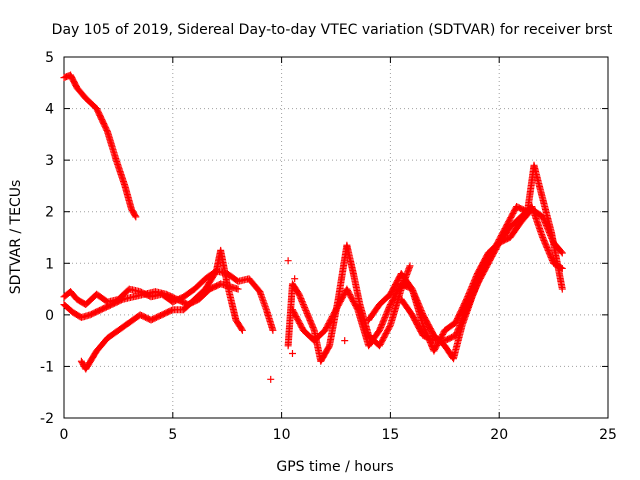  I want to click on x-tick-label: 5, so click(172, 435).